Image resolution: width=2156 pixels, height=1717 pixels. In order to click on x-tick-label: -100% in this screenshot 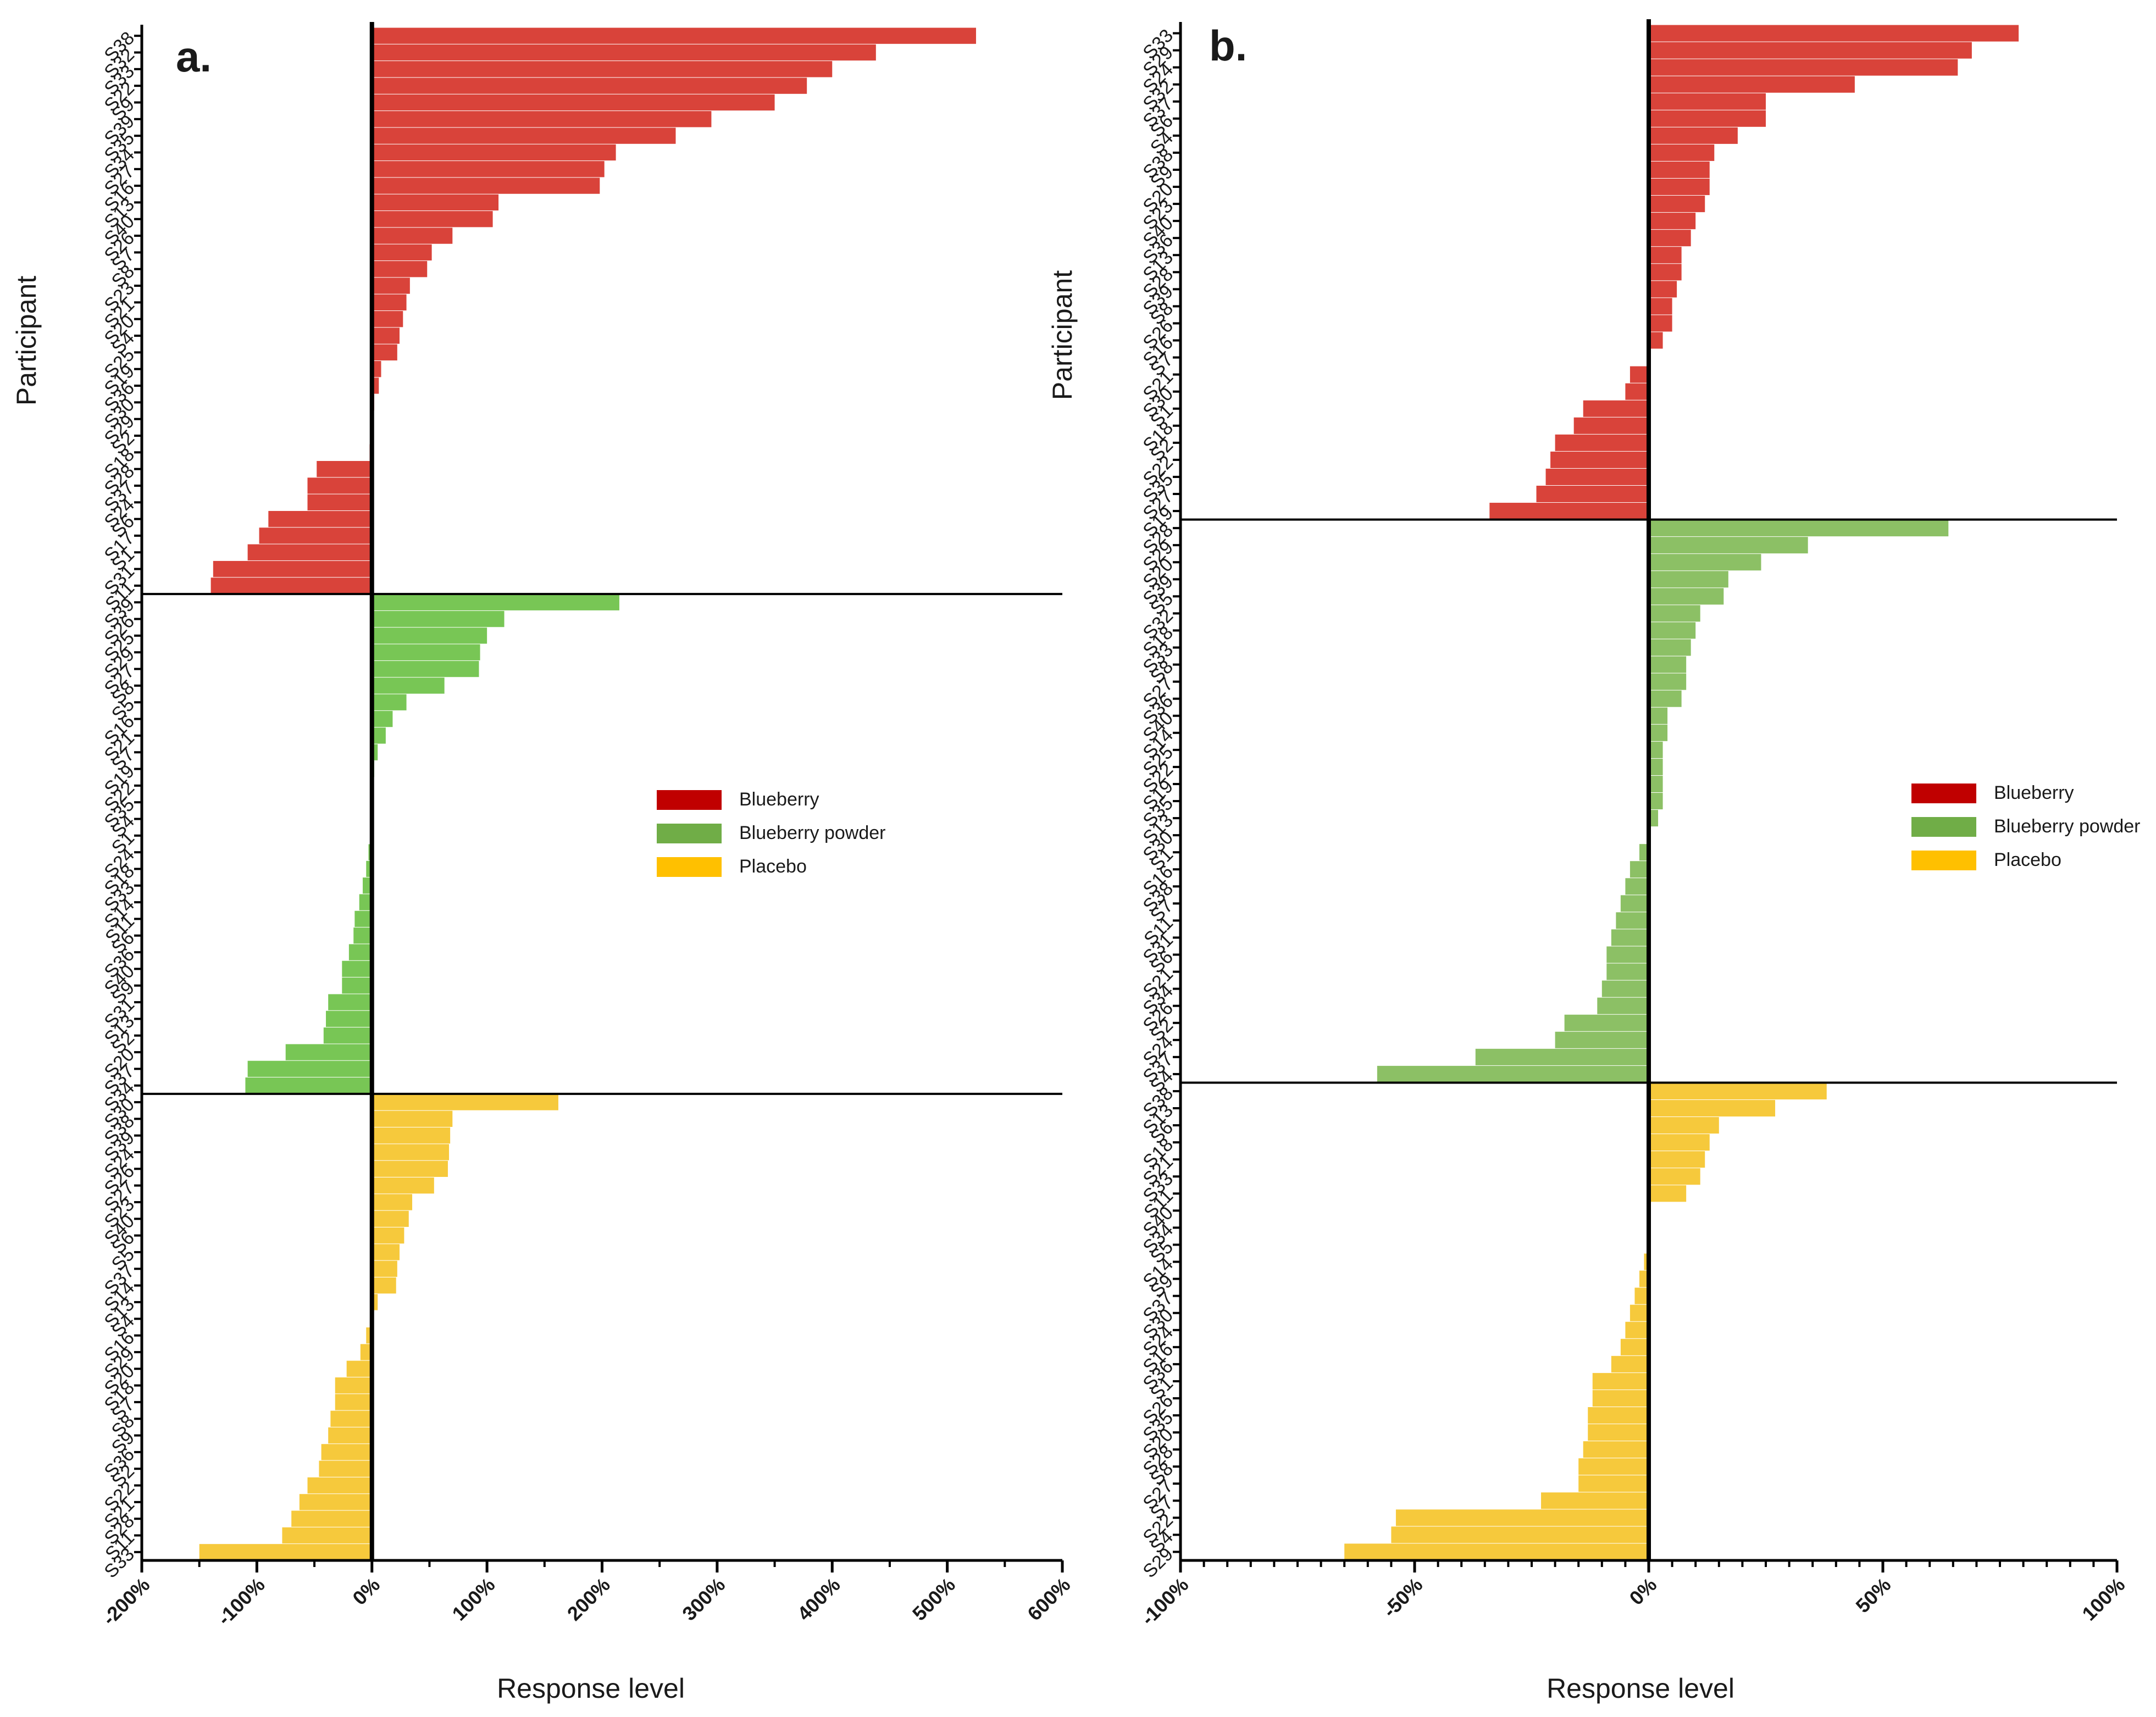, I will do `click(1165, 1601)`.